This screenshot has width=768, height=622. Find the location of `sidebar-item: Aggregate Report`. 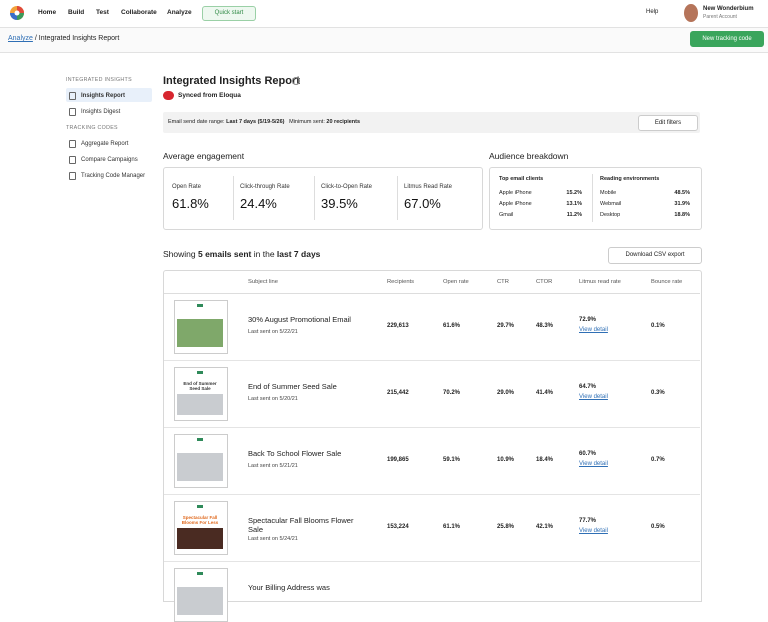

sidebar-item: Aggregate Report is located at coordinates (105, 144).